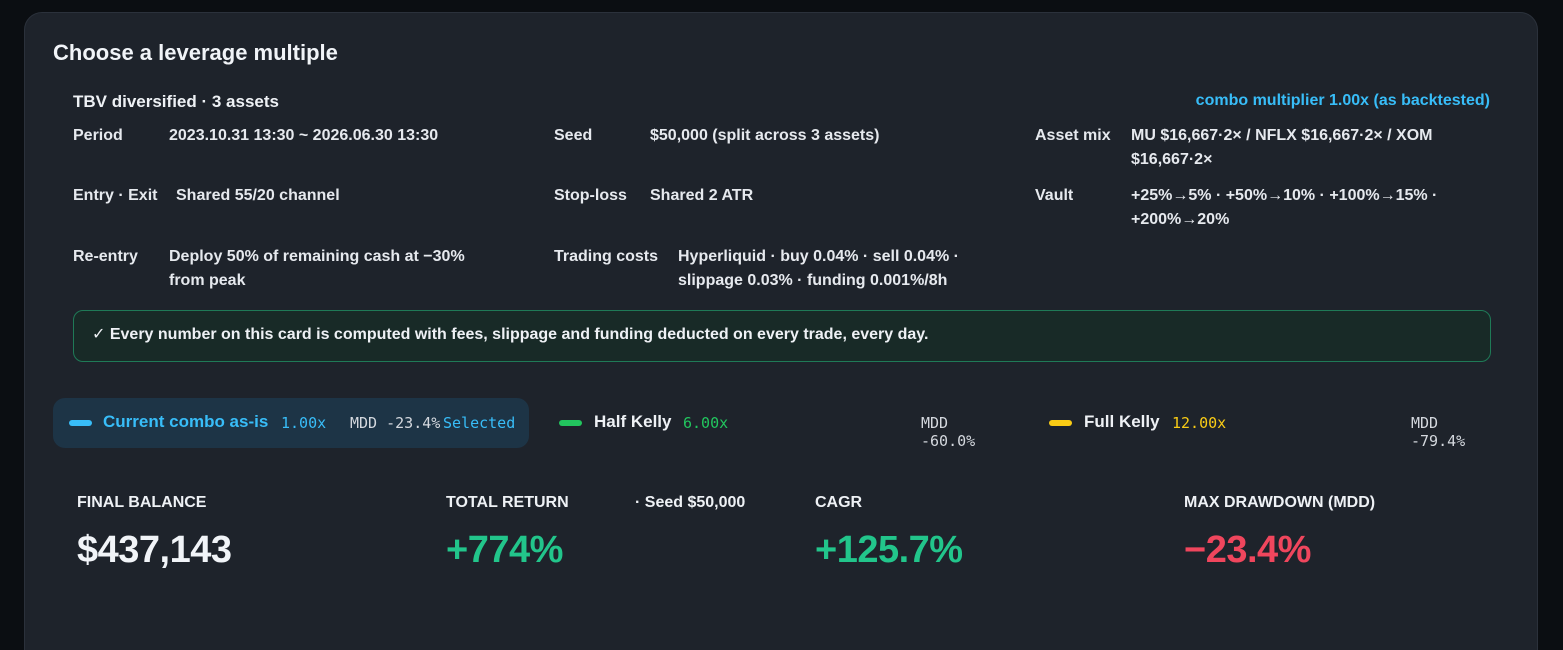  I want to click on detail-label: Asset mix, so click(1073, 135).